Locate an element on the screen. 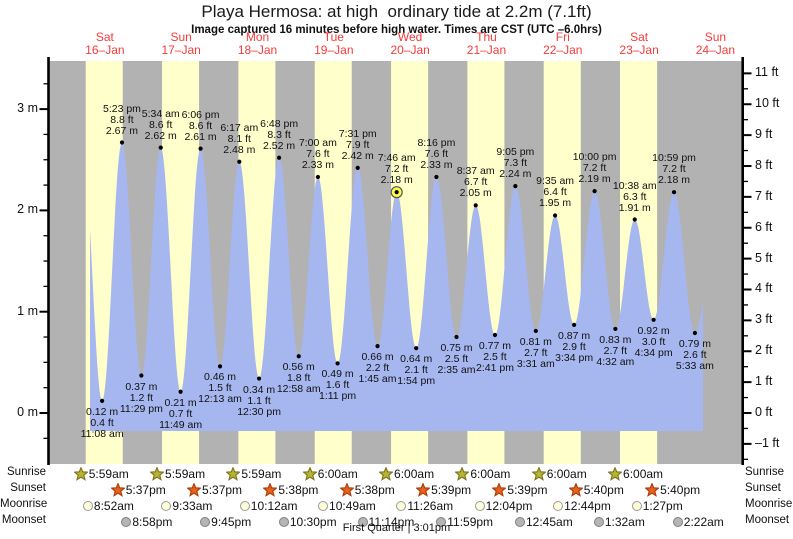 This screenshot has width=793, height=539. y-axis-left-tick-label: 1 m is located at coordinates (27, 310).